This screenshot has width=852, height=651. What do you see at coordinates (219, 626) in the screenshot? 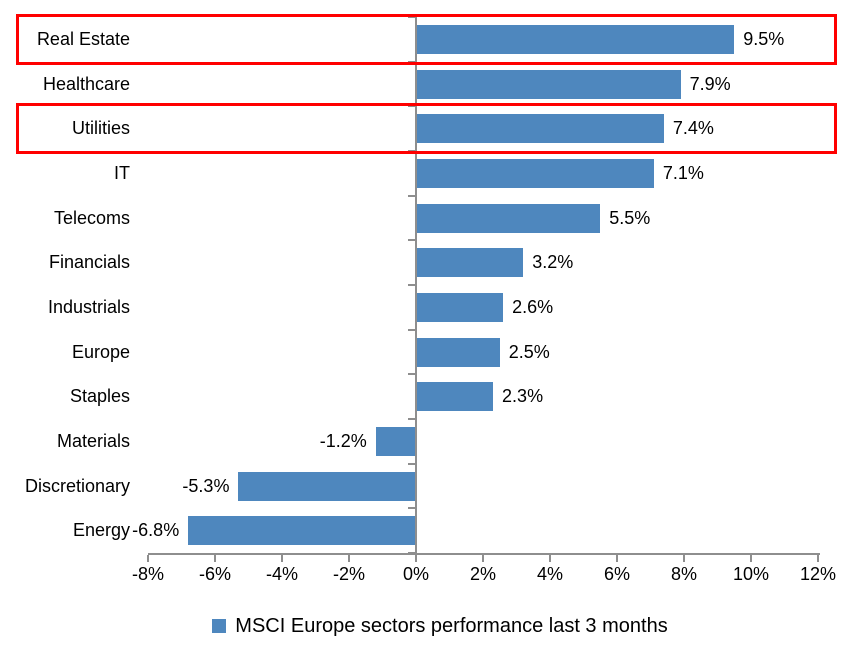
I see `legend-marker-icon` at bounding box center [219, 626].